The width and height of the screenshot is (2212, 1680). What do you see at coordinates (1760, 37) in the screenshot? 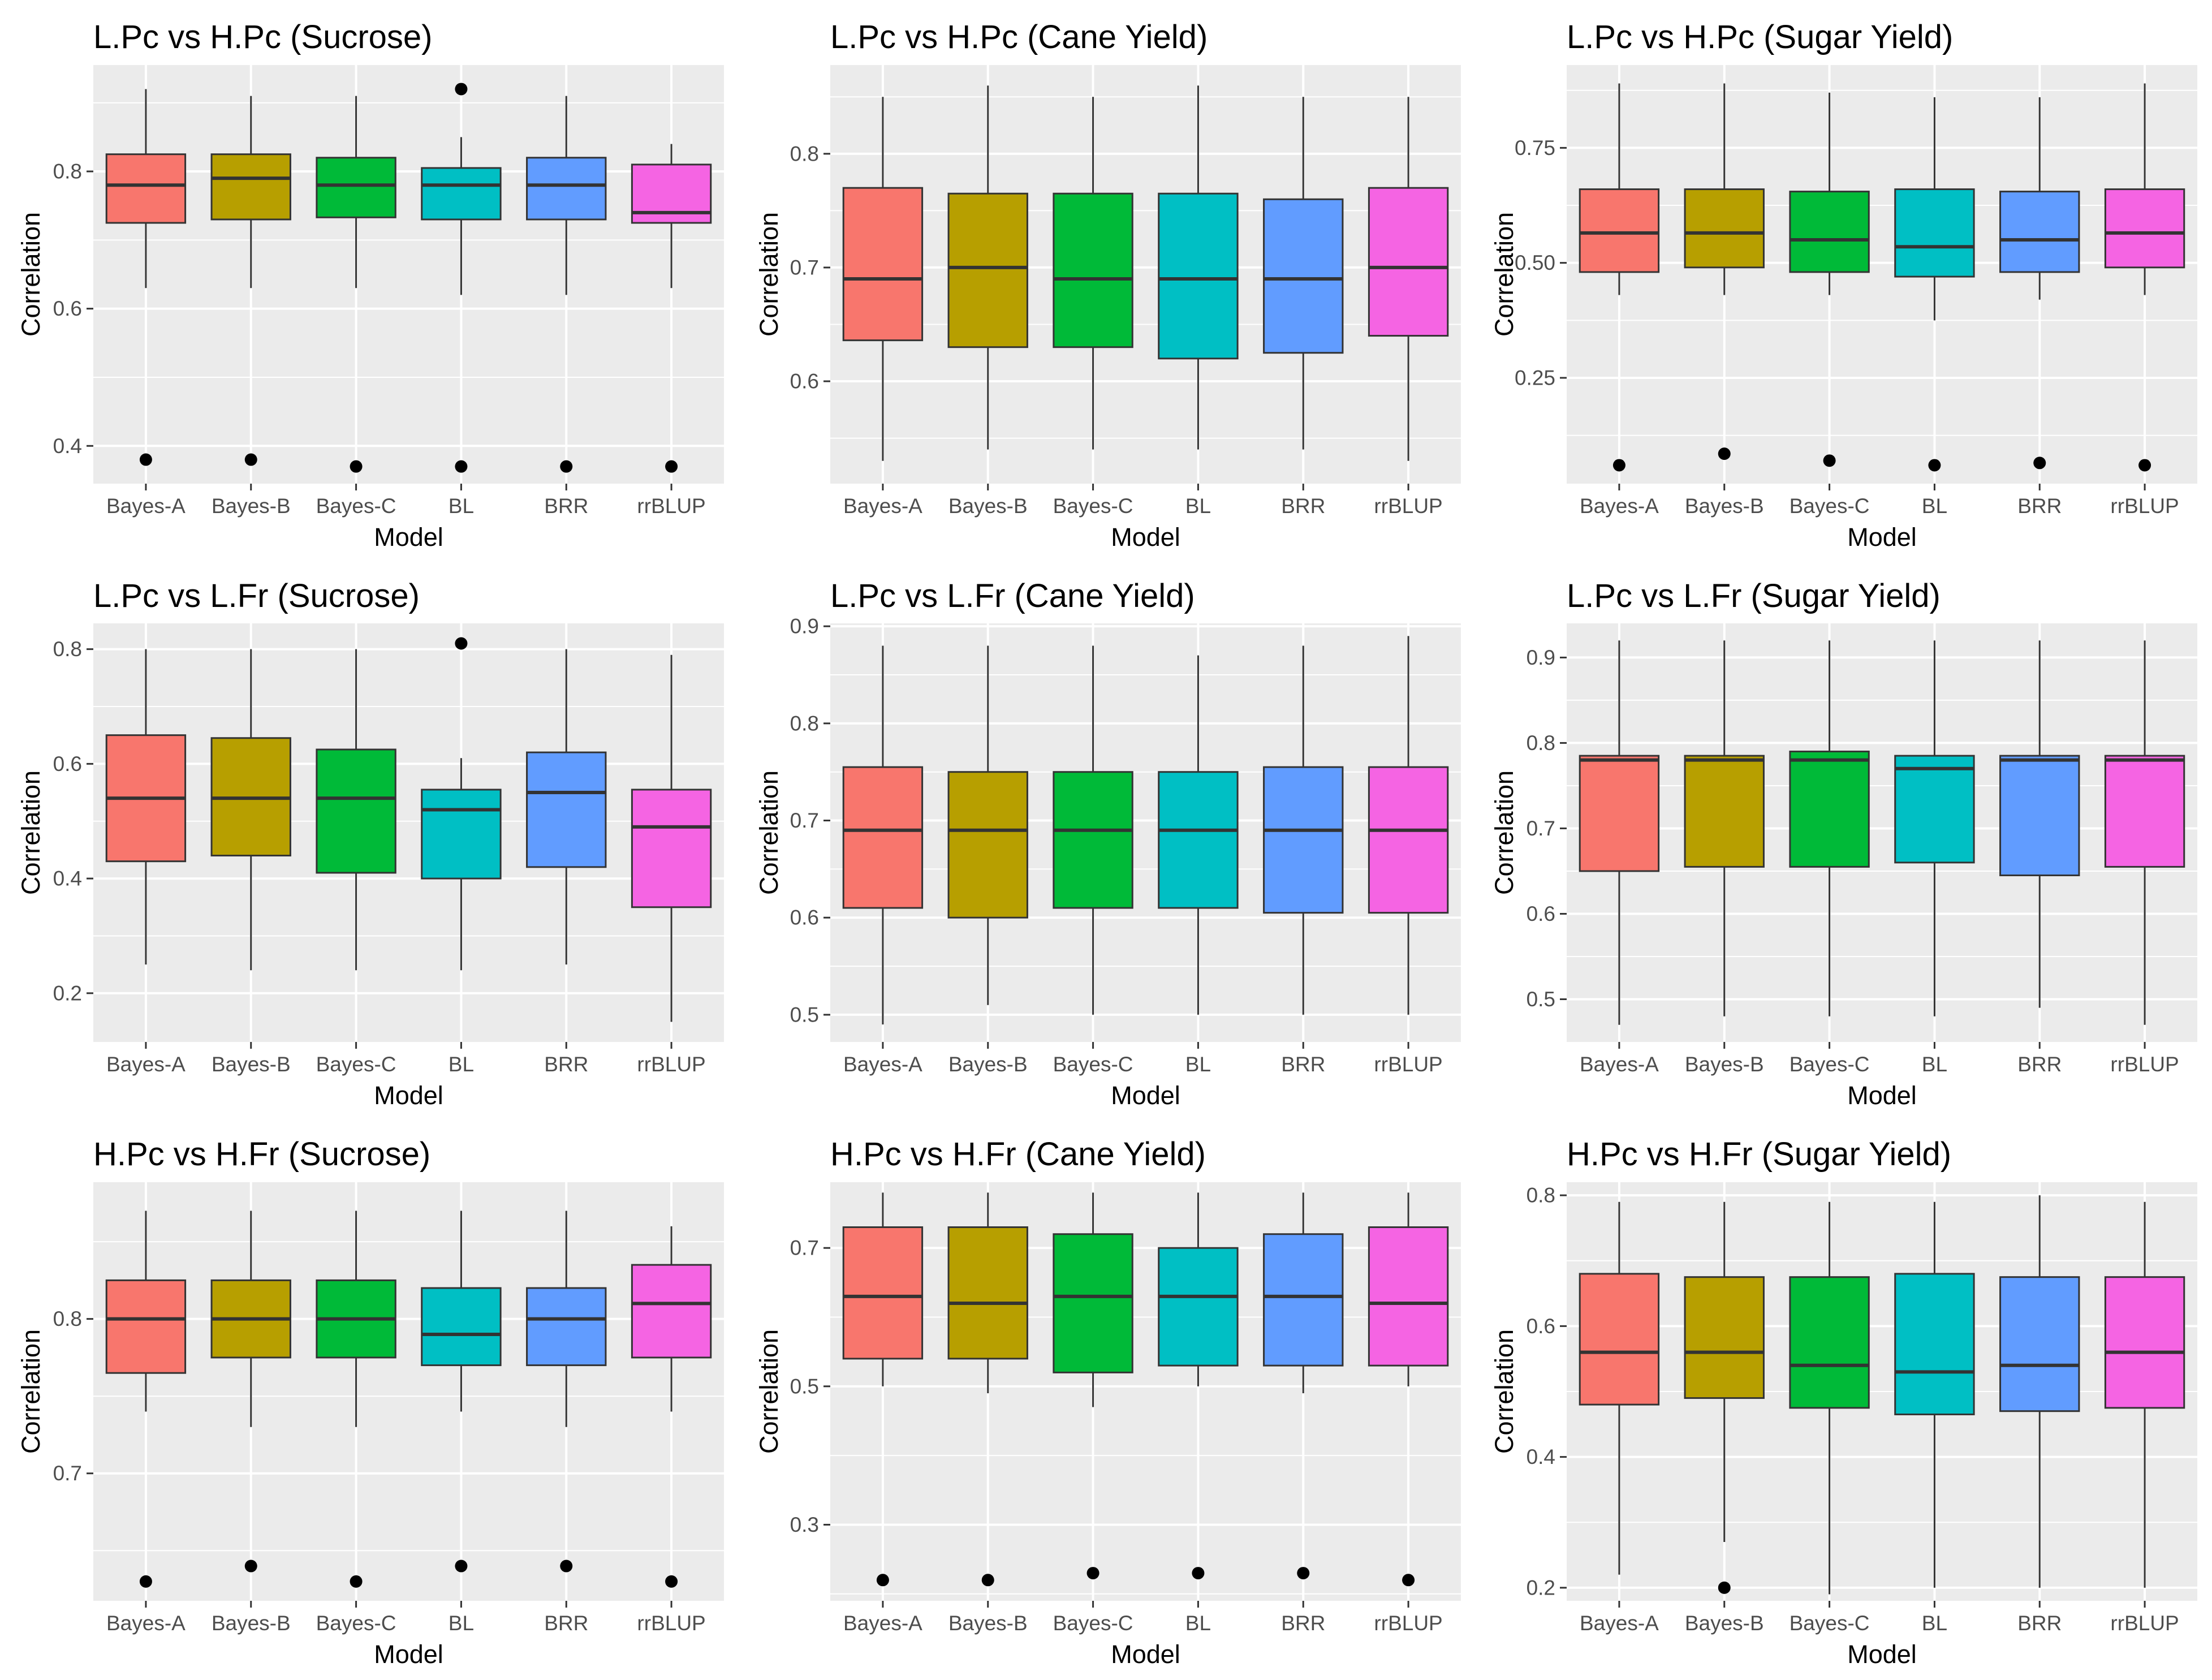
I see `chart-title: L.Pc vs H.Pc (Sugar Yield)` at bounding box center [1760, 37].